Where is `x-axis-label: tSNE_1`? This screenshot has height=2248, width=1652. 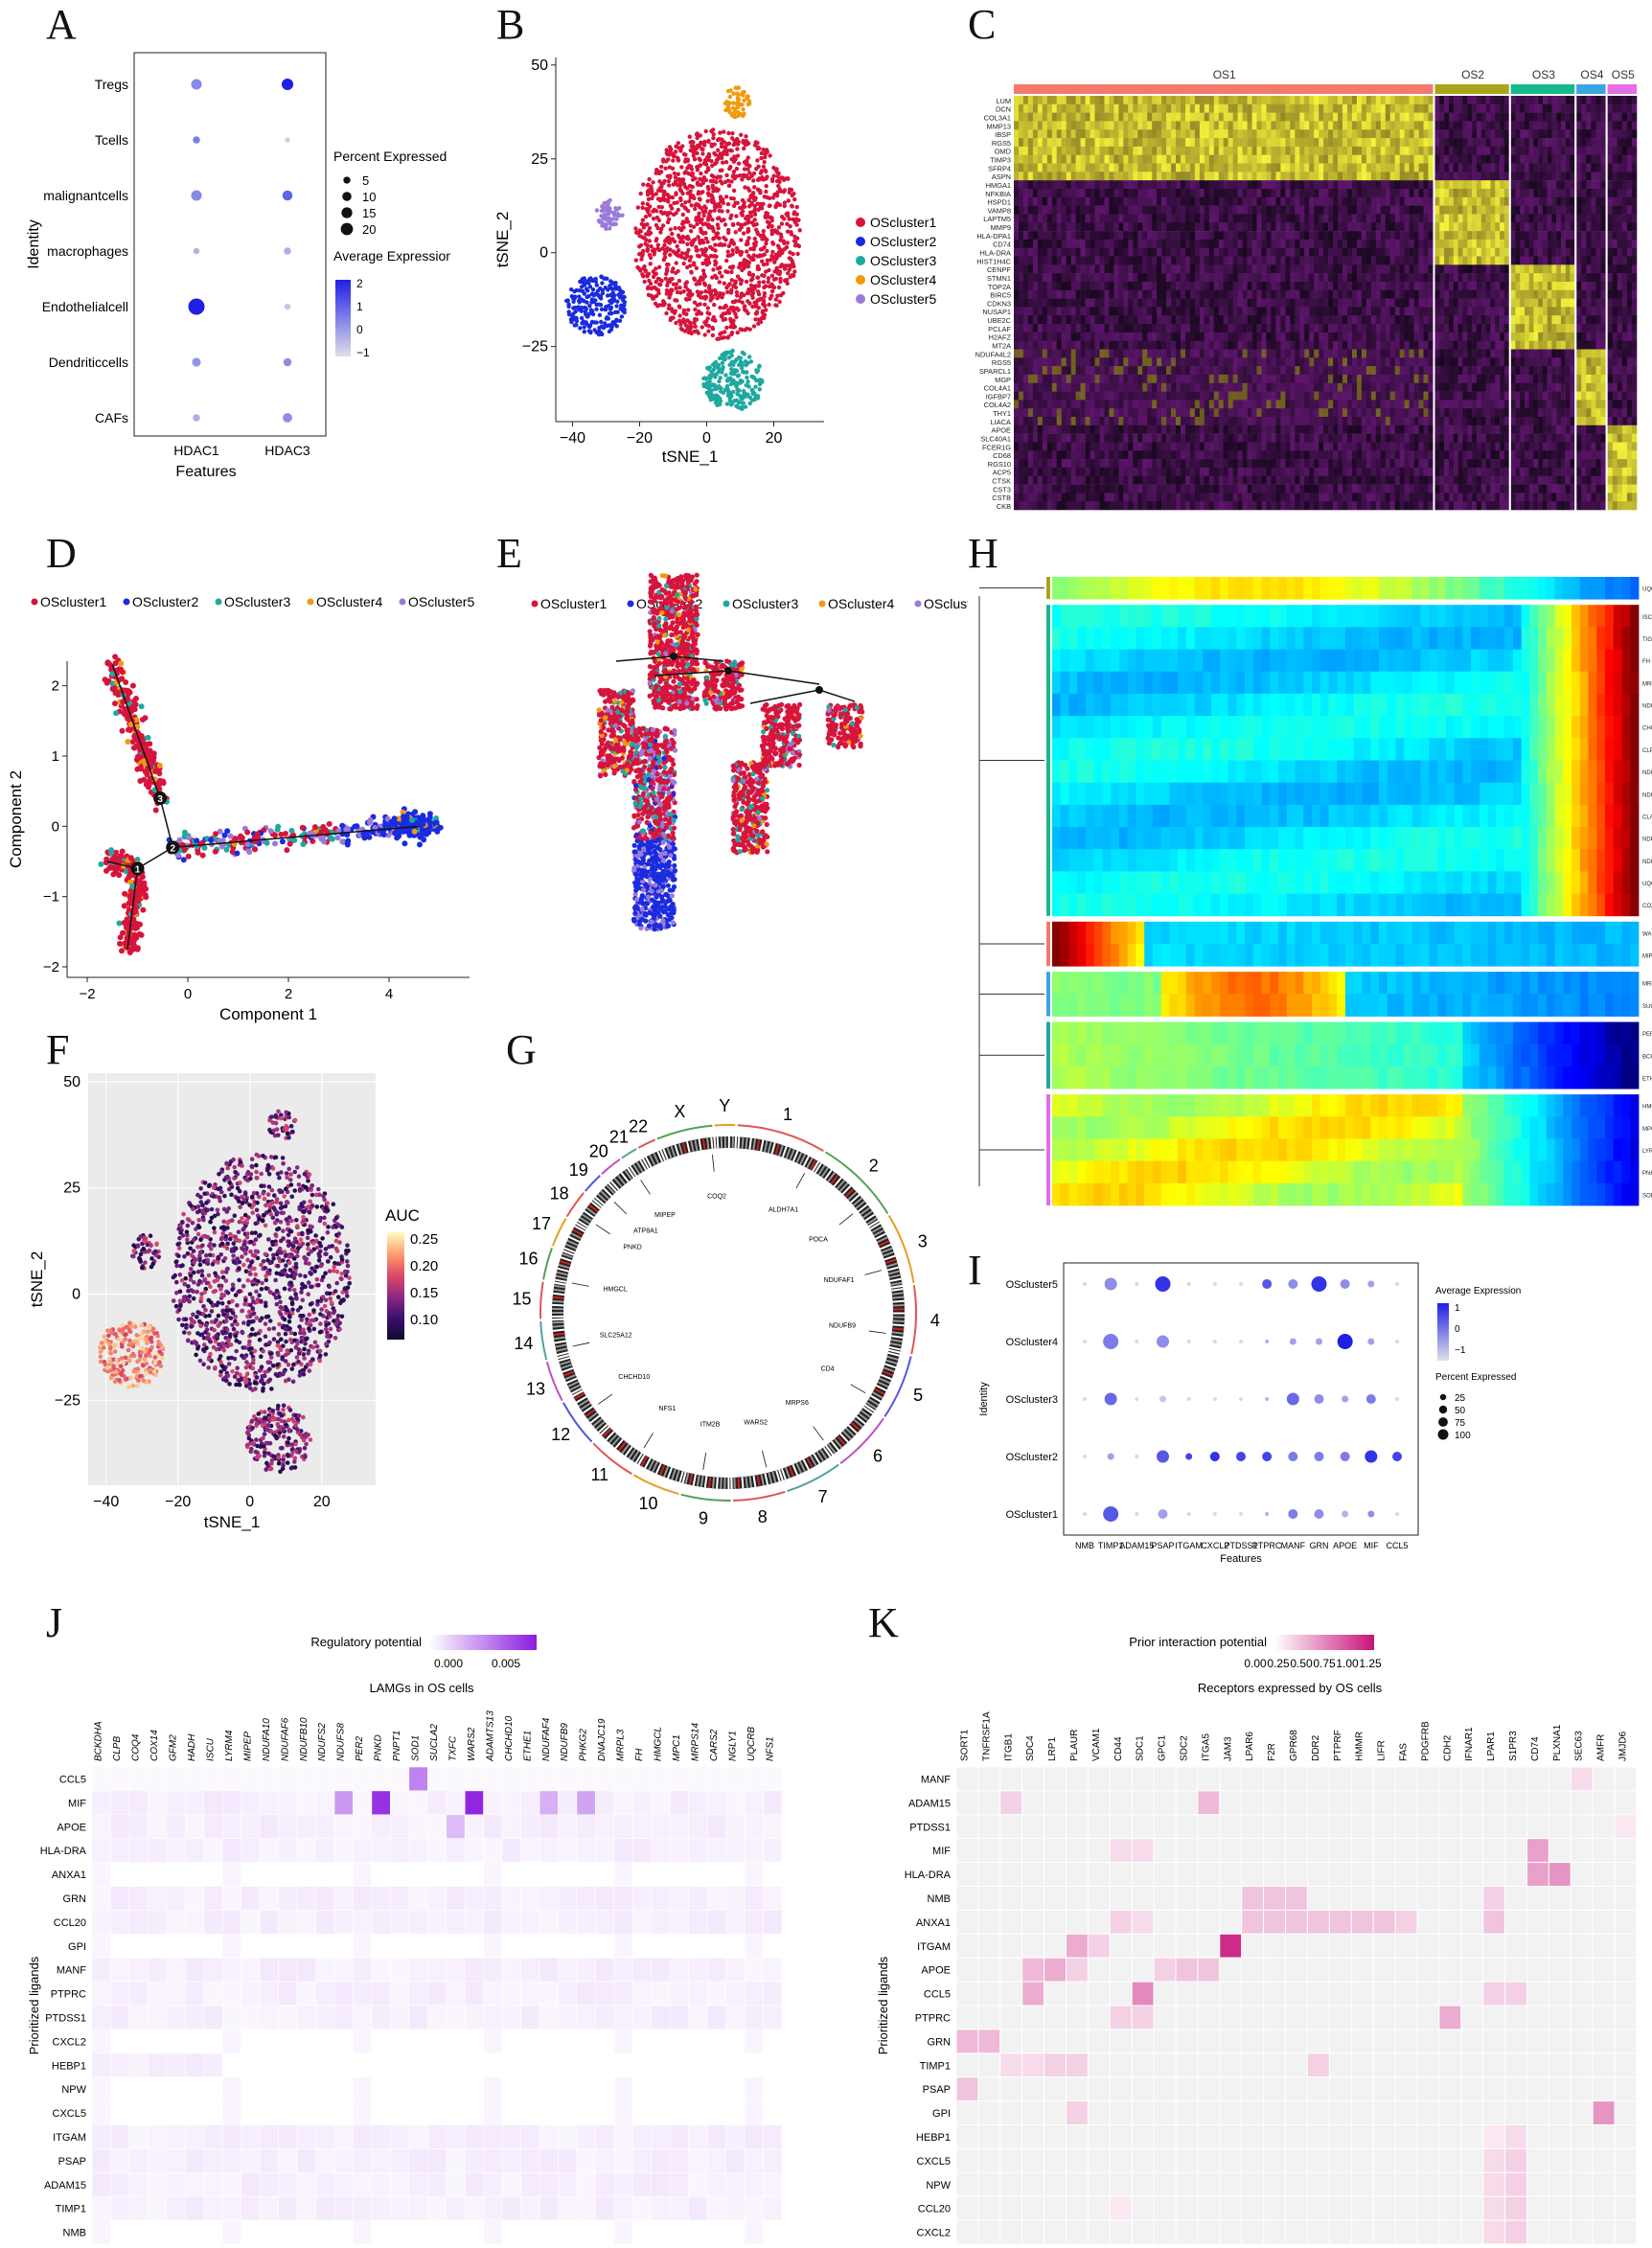 x-axis-label: tSNE_1 is located at coordinates (690, 456).